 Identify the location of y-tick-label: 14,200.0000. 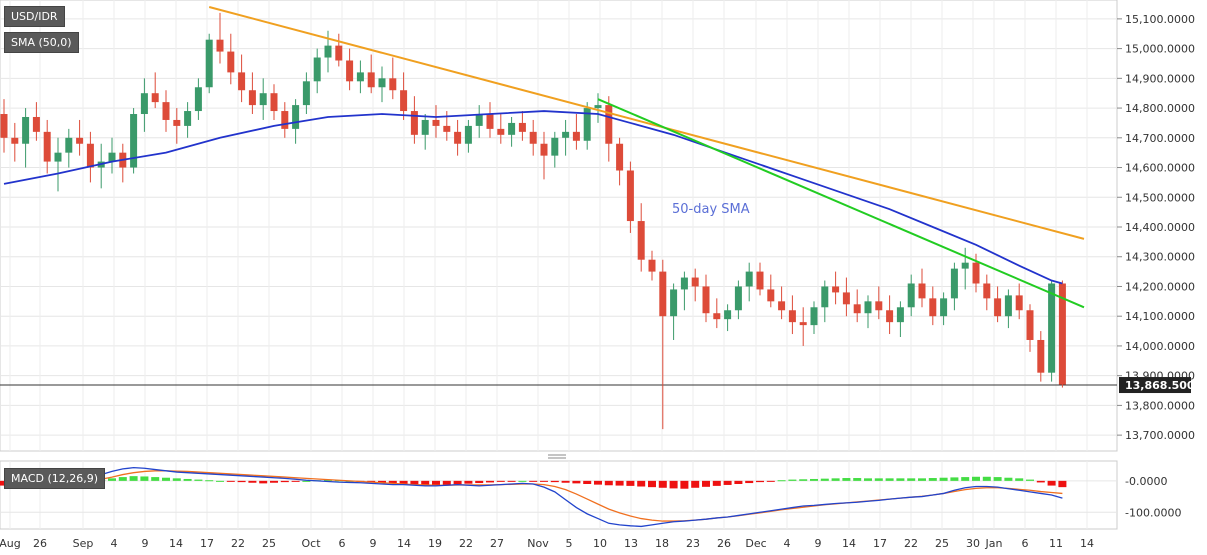
(1160, 286).